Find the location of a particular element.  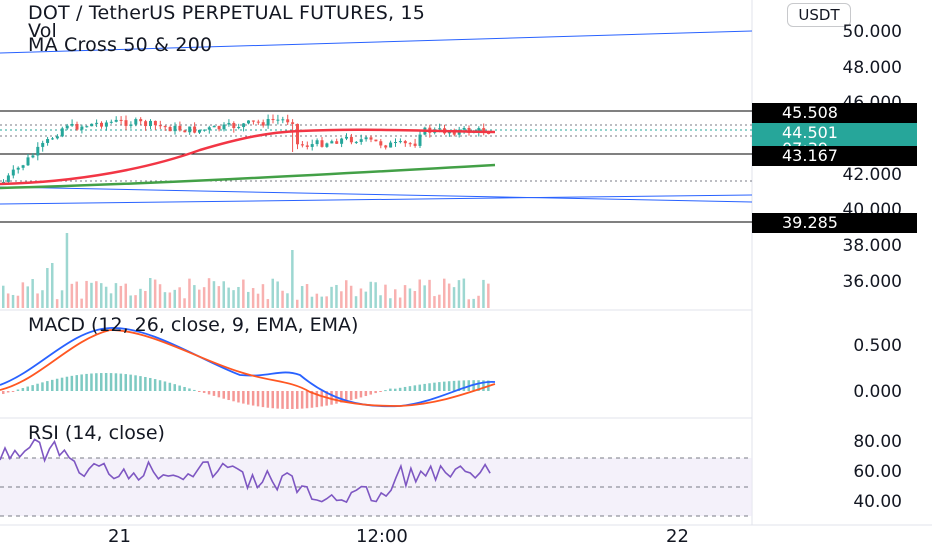

macd-label: MACD (12, 26, close, 9, EMA, EMA) is located at coordinates (193, 325).